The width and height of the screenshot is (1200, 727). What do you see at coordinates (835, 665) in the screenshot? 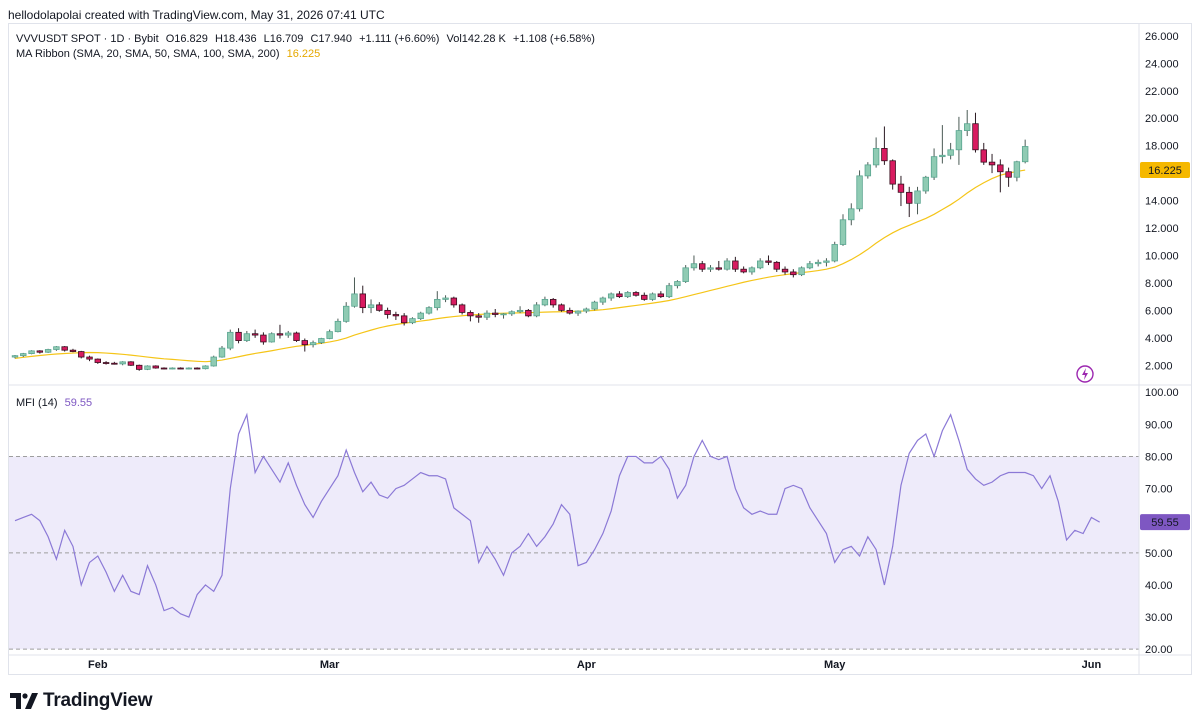
I see `time-tick-label: May` at bounding box center [835, 665].